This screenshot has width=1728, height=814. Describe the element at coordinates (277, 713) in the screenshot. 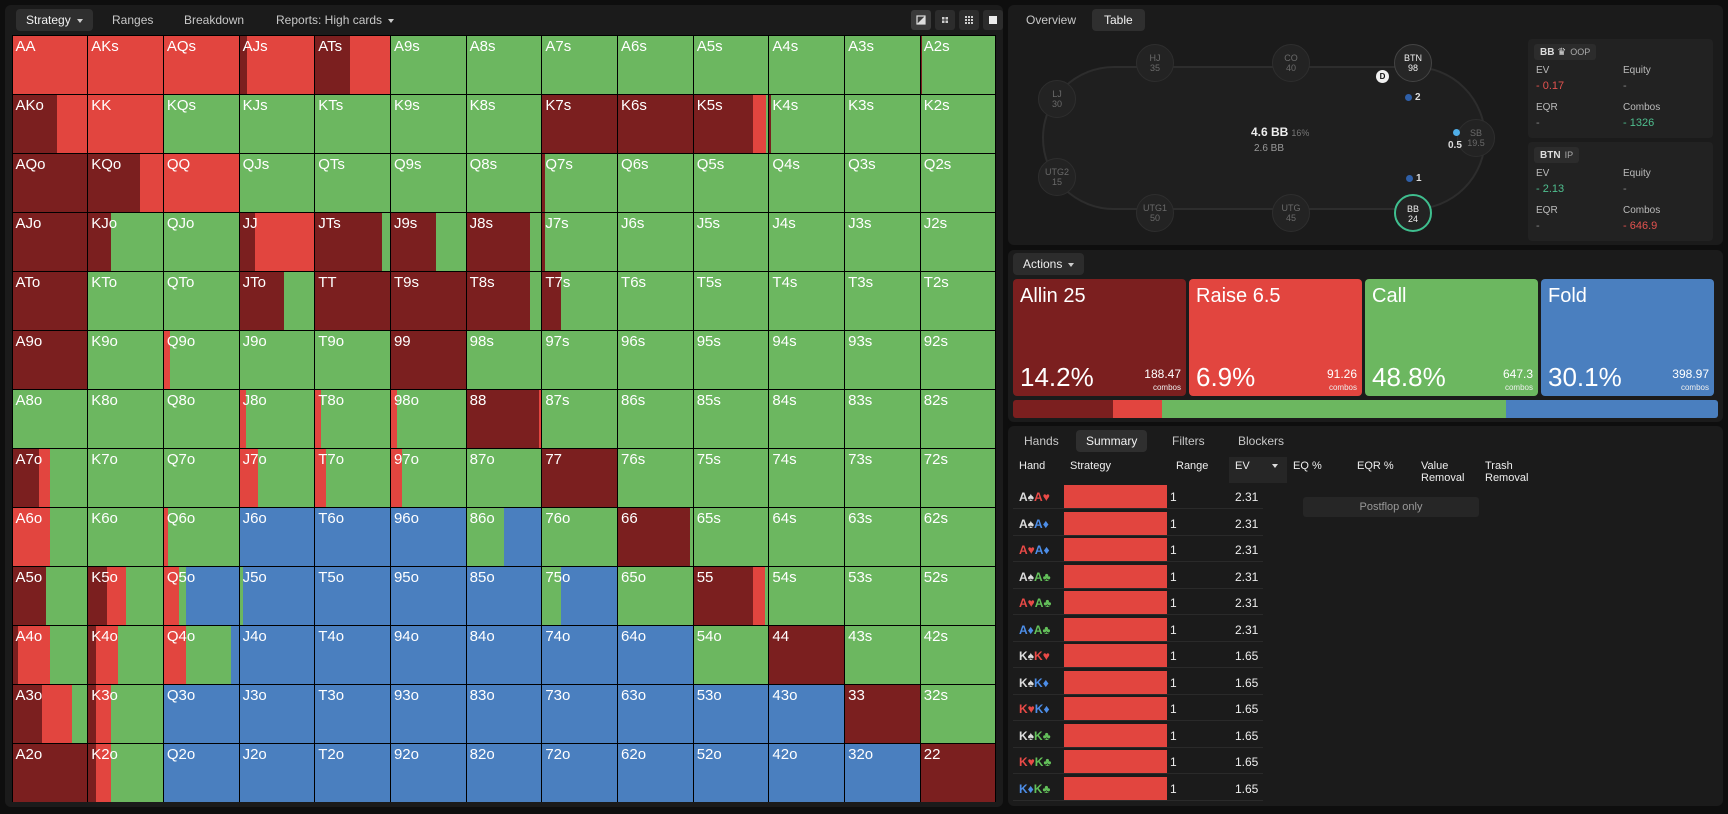

I see `grid-cell-j3o: J3o` at that location.